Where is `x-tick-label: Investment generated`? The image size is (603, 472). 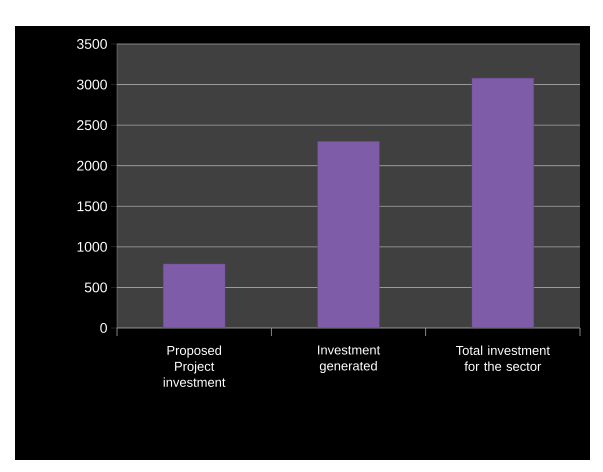
x-tick-label: Investment generated is located at coordinates (349, 360).